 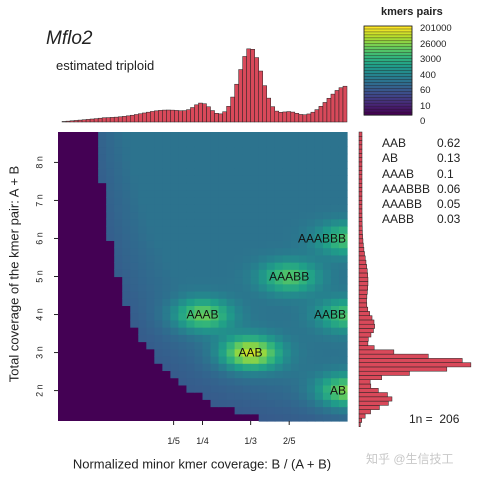 What do you see at coordinates (449, 219) in the screenshot?
I see `ploidy-value: 0.03` at bounding box center [449, 219].